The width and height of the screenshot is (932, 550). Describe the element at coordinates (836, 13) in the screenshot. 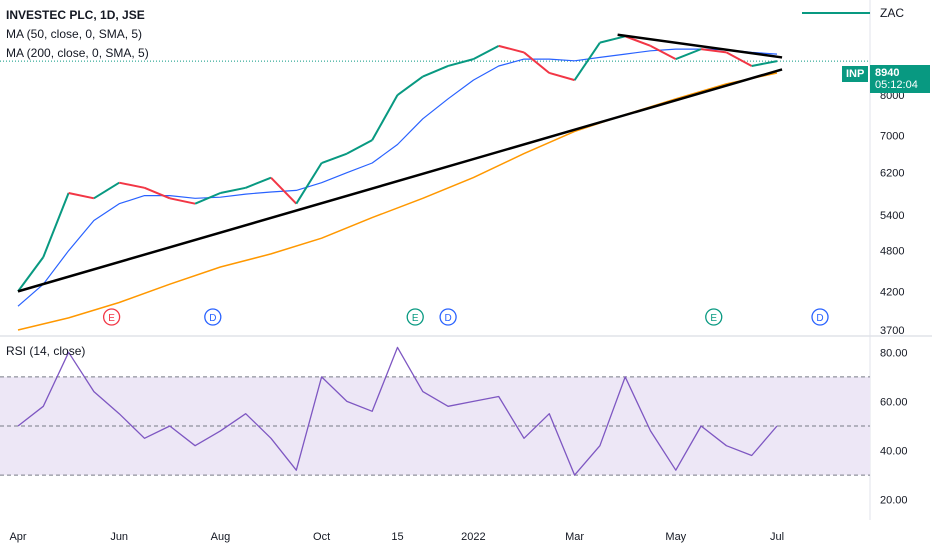

I see `currency-line-icon` at that location.